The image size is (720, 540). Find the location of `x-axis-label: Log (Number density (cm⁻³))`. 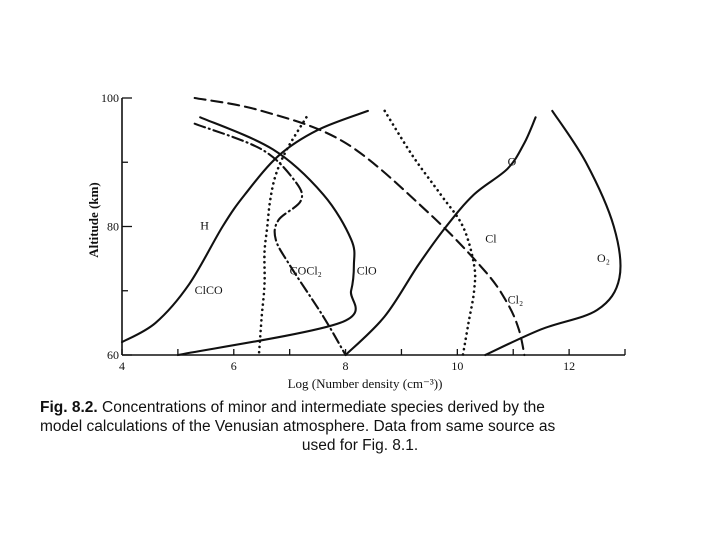

x-axis-label: Log (Number density (cm⁻³)) is located at coordinates (365, 383).